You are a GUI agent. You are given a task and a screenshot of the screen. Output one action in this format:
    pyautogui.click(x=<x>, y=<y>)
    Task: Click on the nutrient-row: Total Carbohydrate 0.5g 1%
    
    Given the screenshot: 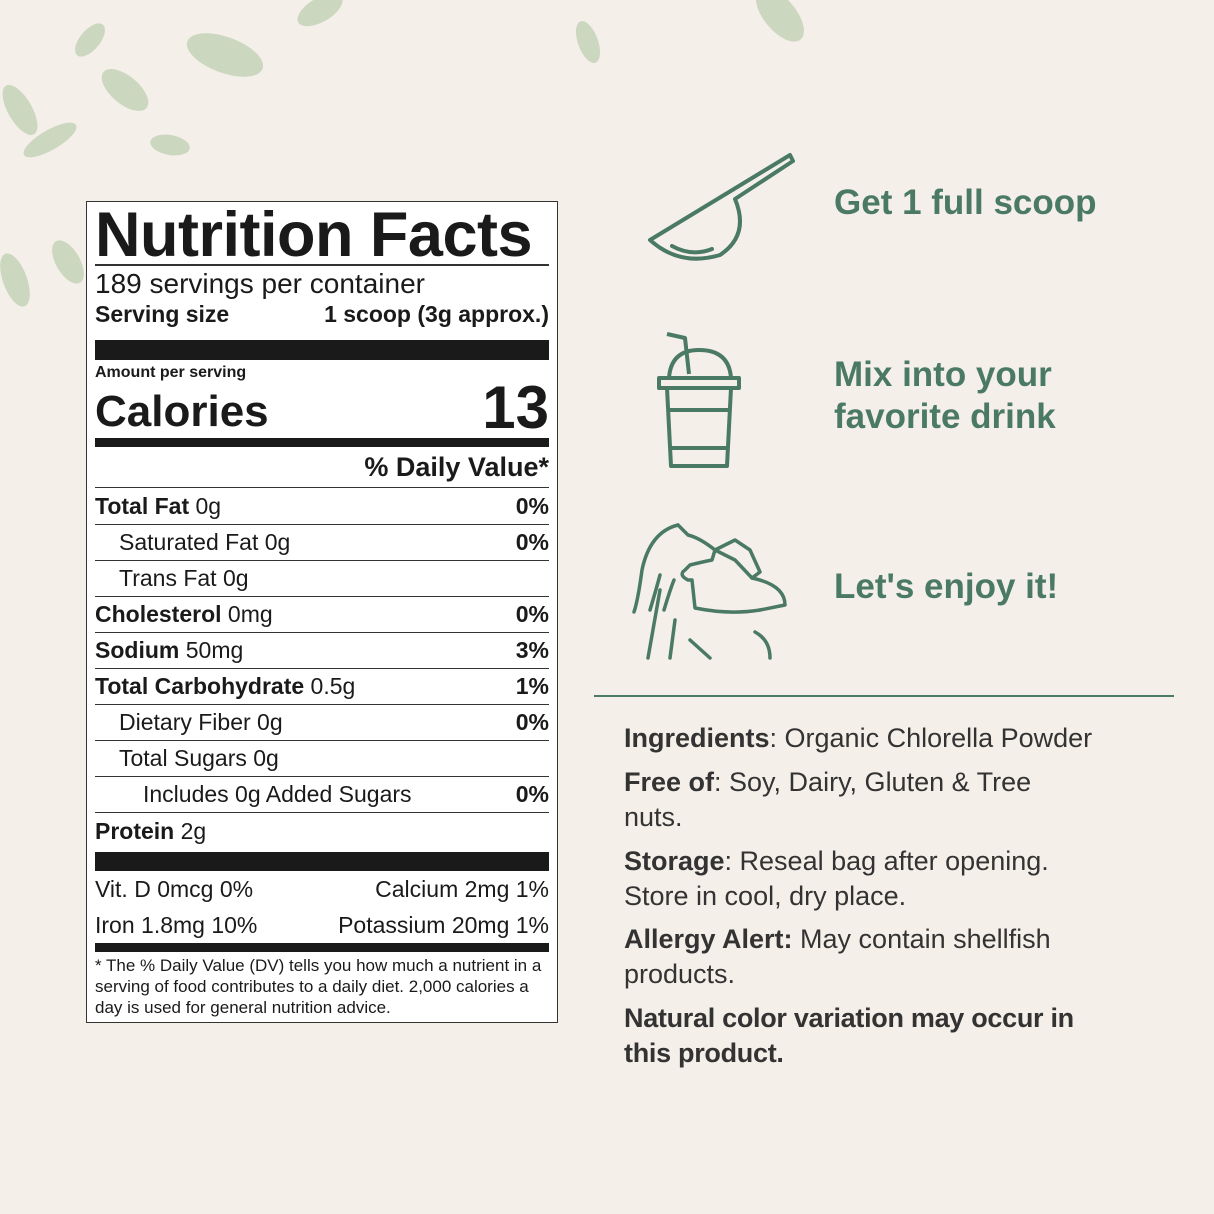 What is the action you would take?
    pyautogui.click(x=322, y=687)
    